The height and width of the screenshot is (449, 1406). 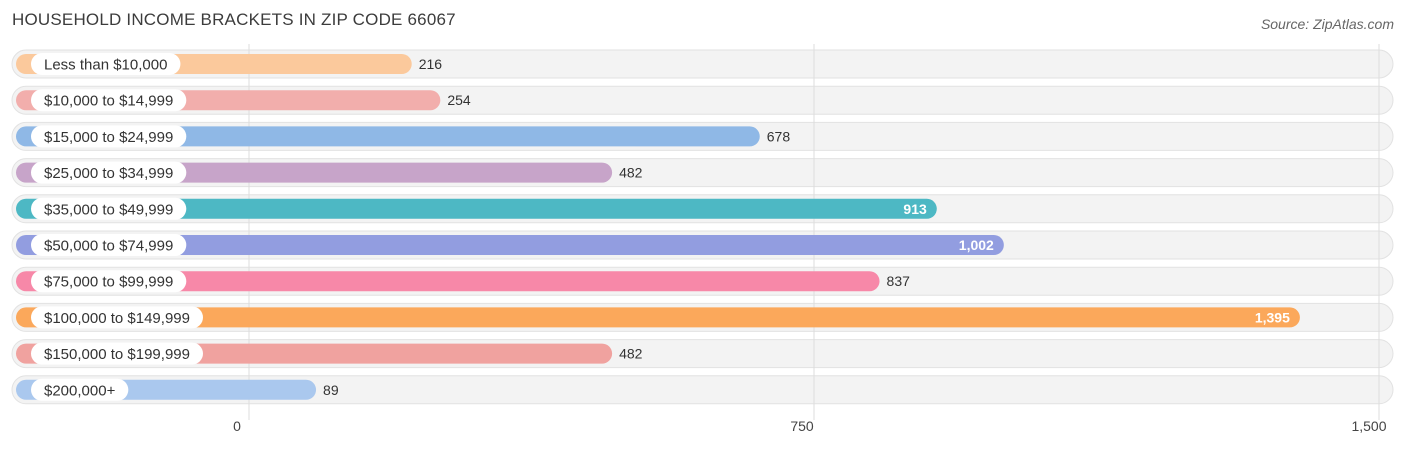 What do you see at coordinates (802, 426) in the screenshot?
I see `tick-label: 750` at bounding box center [802, 426].